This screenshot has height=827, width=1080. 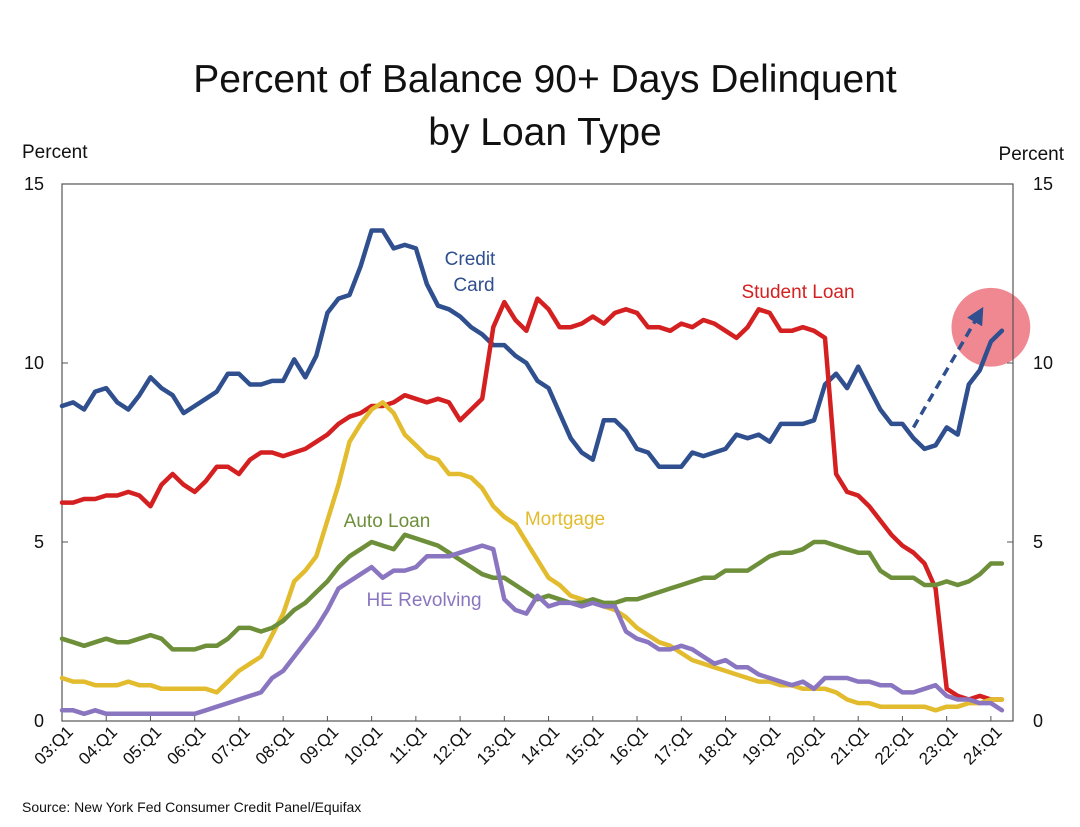 I want to click on y-tick-label-left: 5, so click(x=39, y=542).